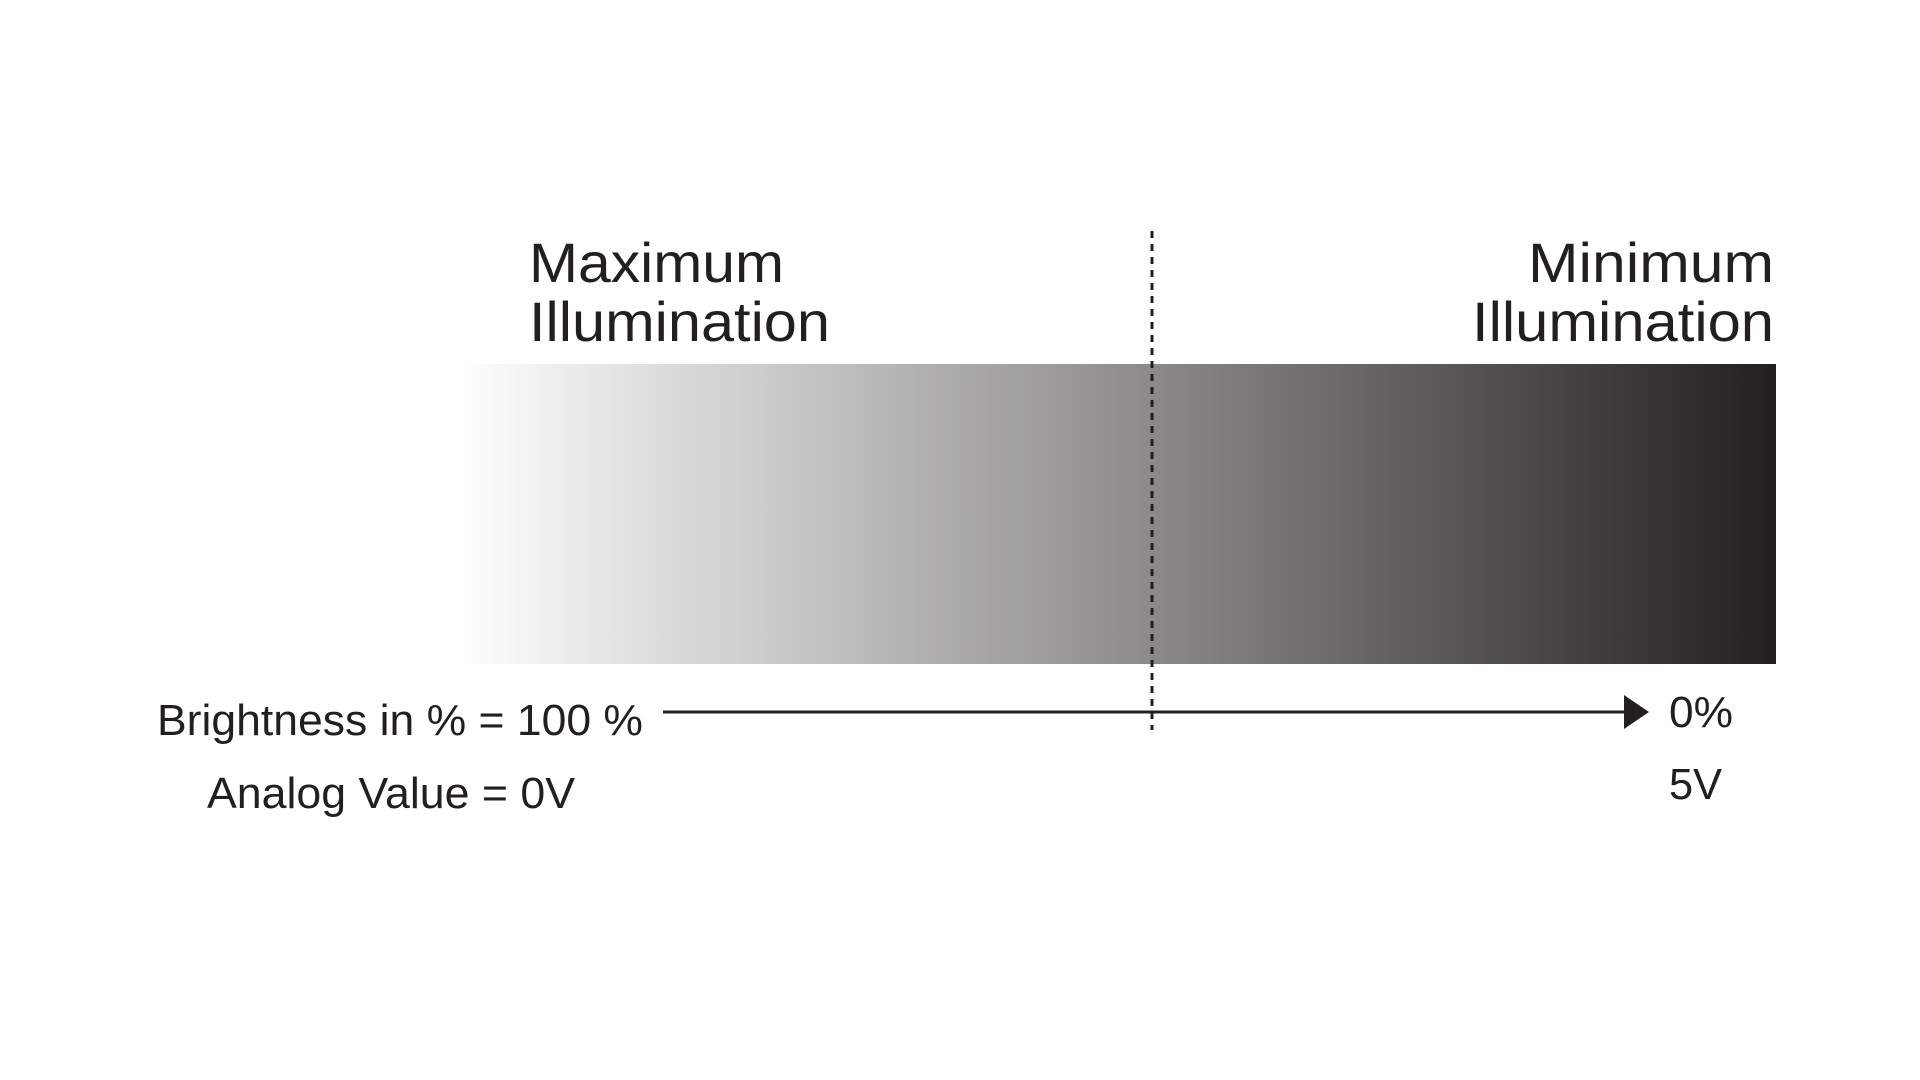 The height and width of the screenshot is (1080, 1920). What do you see at coordinates (656, 262) in the screenshot?
I see `maximum-label-line1: Maximum` at bounding box center [656, 262].